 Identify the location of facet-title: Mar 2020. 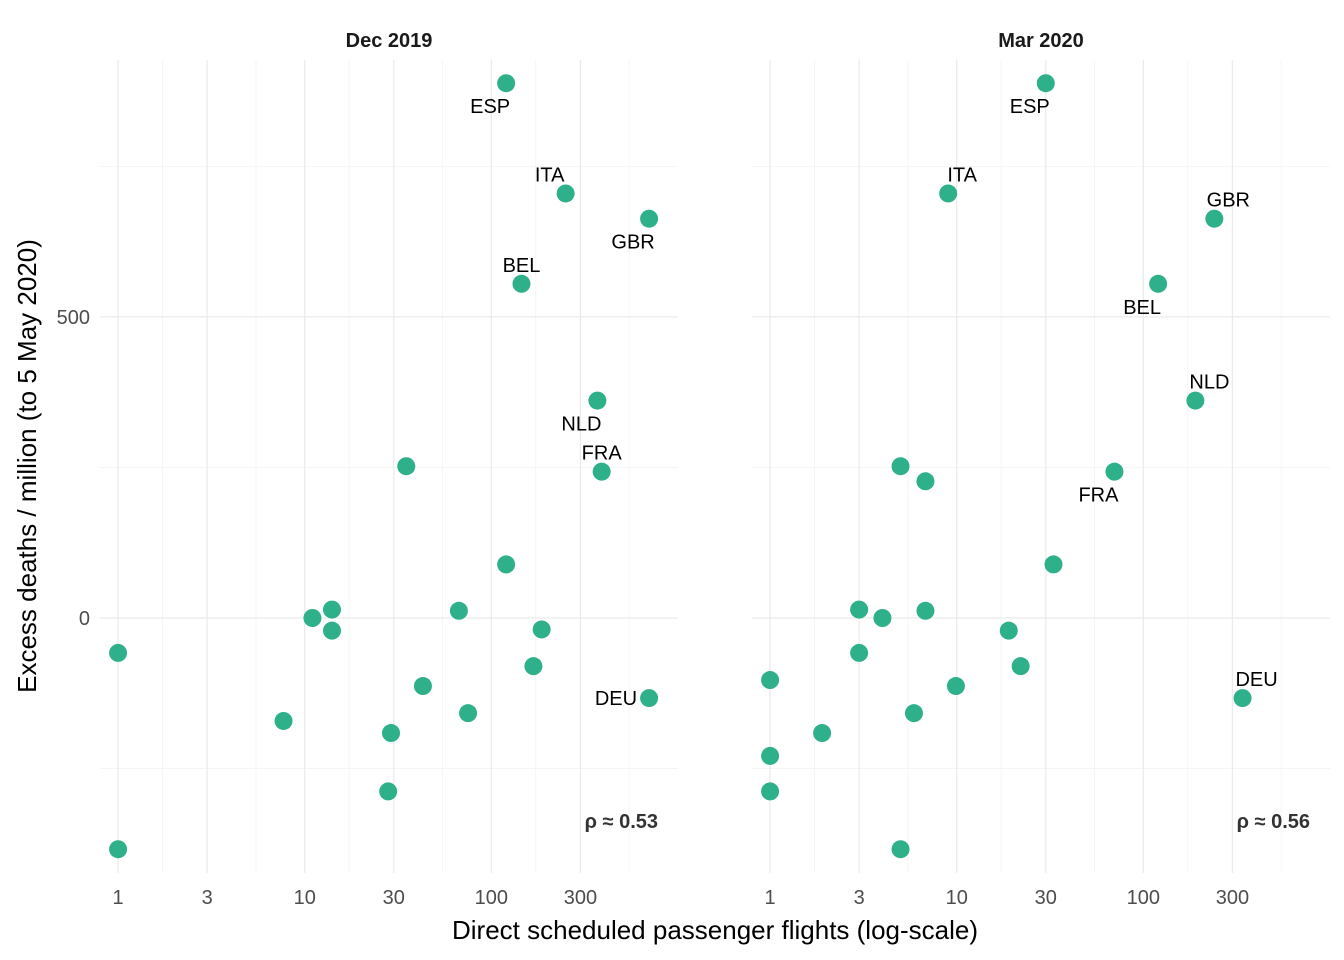
(1041, 41).